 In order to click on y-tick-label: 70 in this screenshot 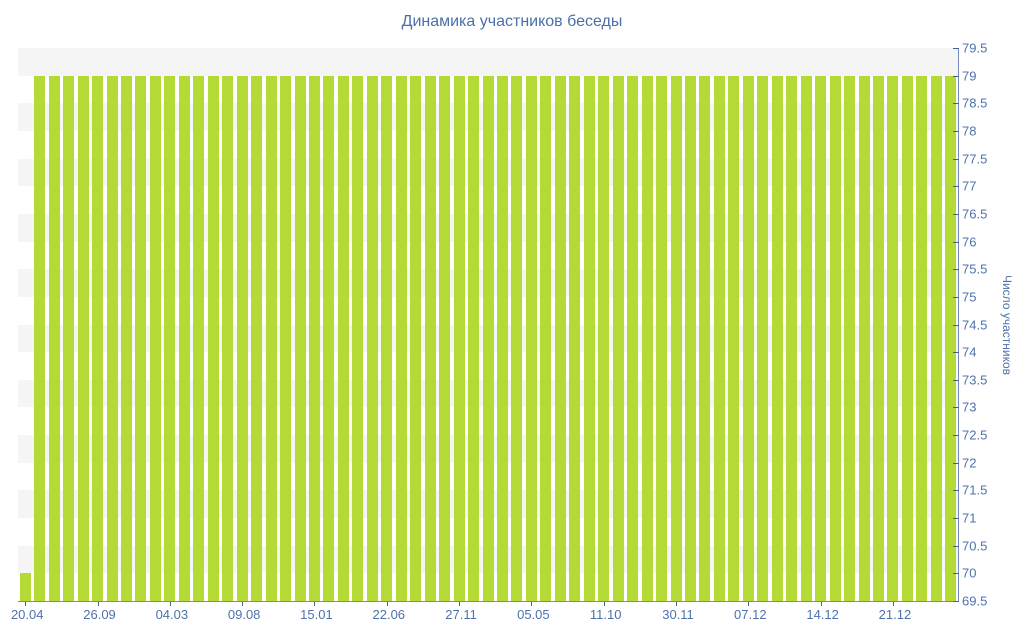, I will do `click(969, 573)`.